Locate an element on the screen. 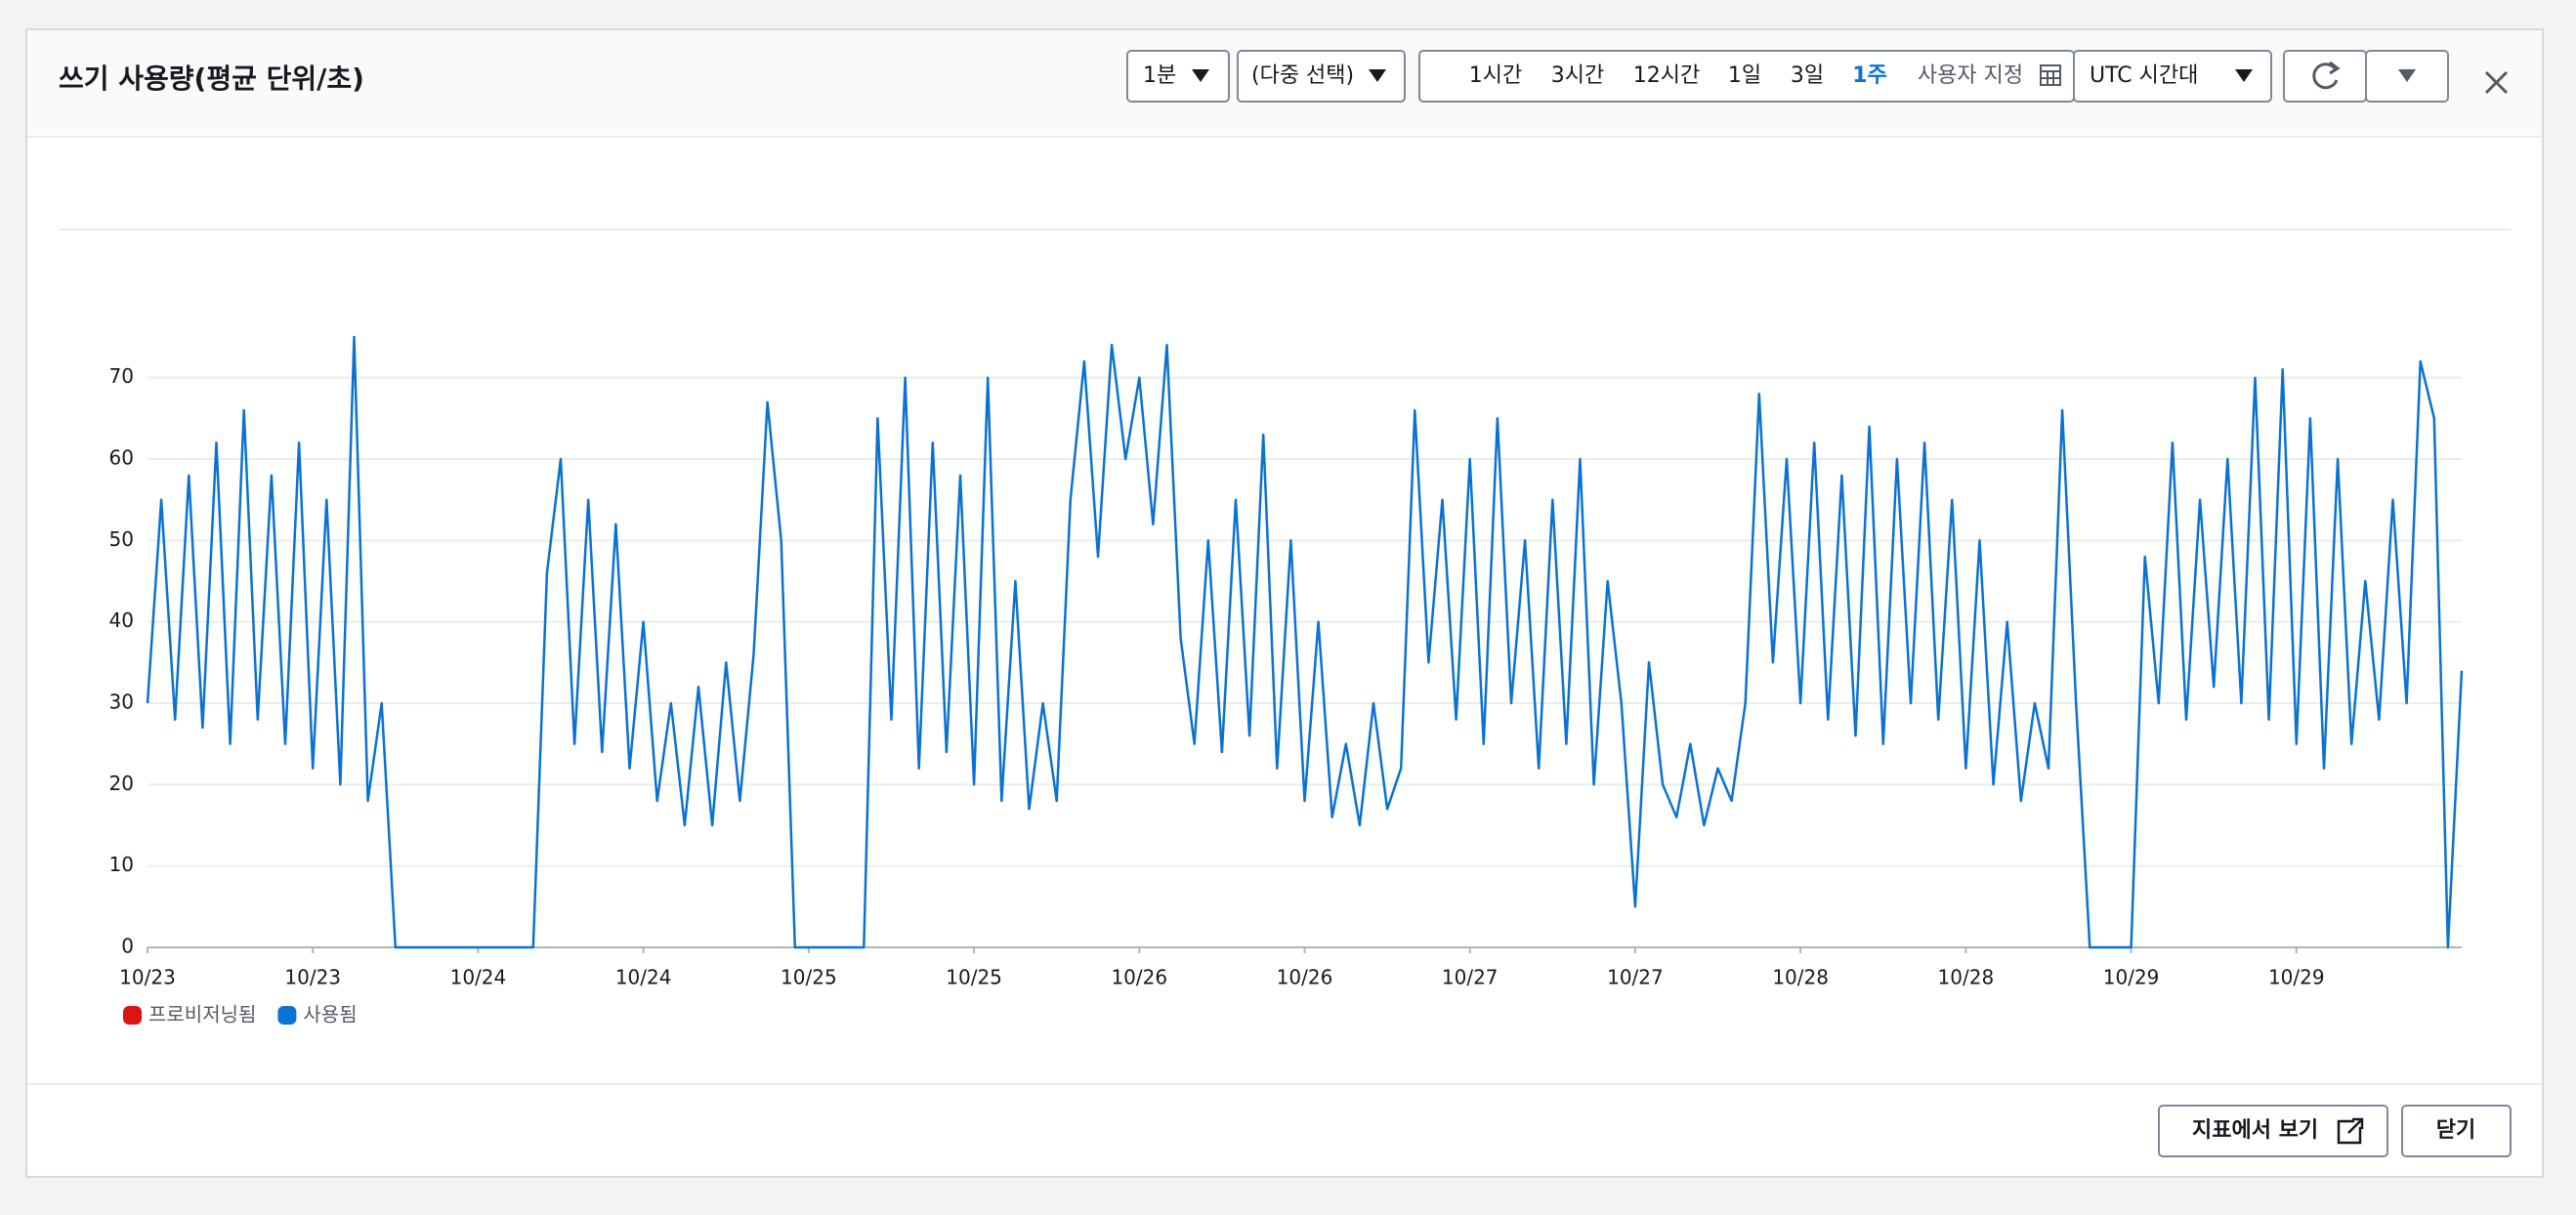 This screenshot has height=1215, width=2576. timezone-box is located at coordinates (2172, 76).